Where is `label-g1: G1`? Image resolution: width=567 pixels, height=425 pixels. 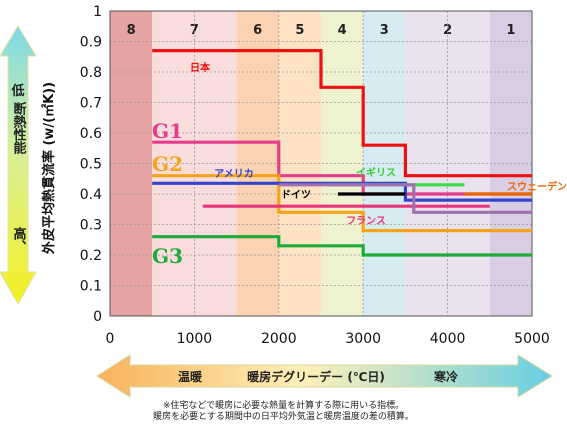
label-g1: G1 is located at coordinates (167, 131).